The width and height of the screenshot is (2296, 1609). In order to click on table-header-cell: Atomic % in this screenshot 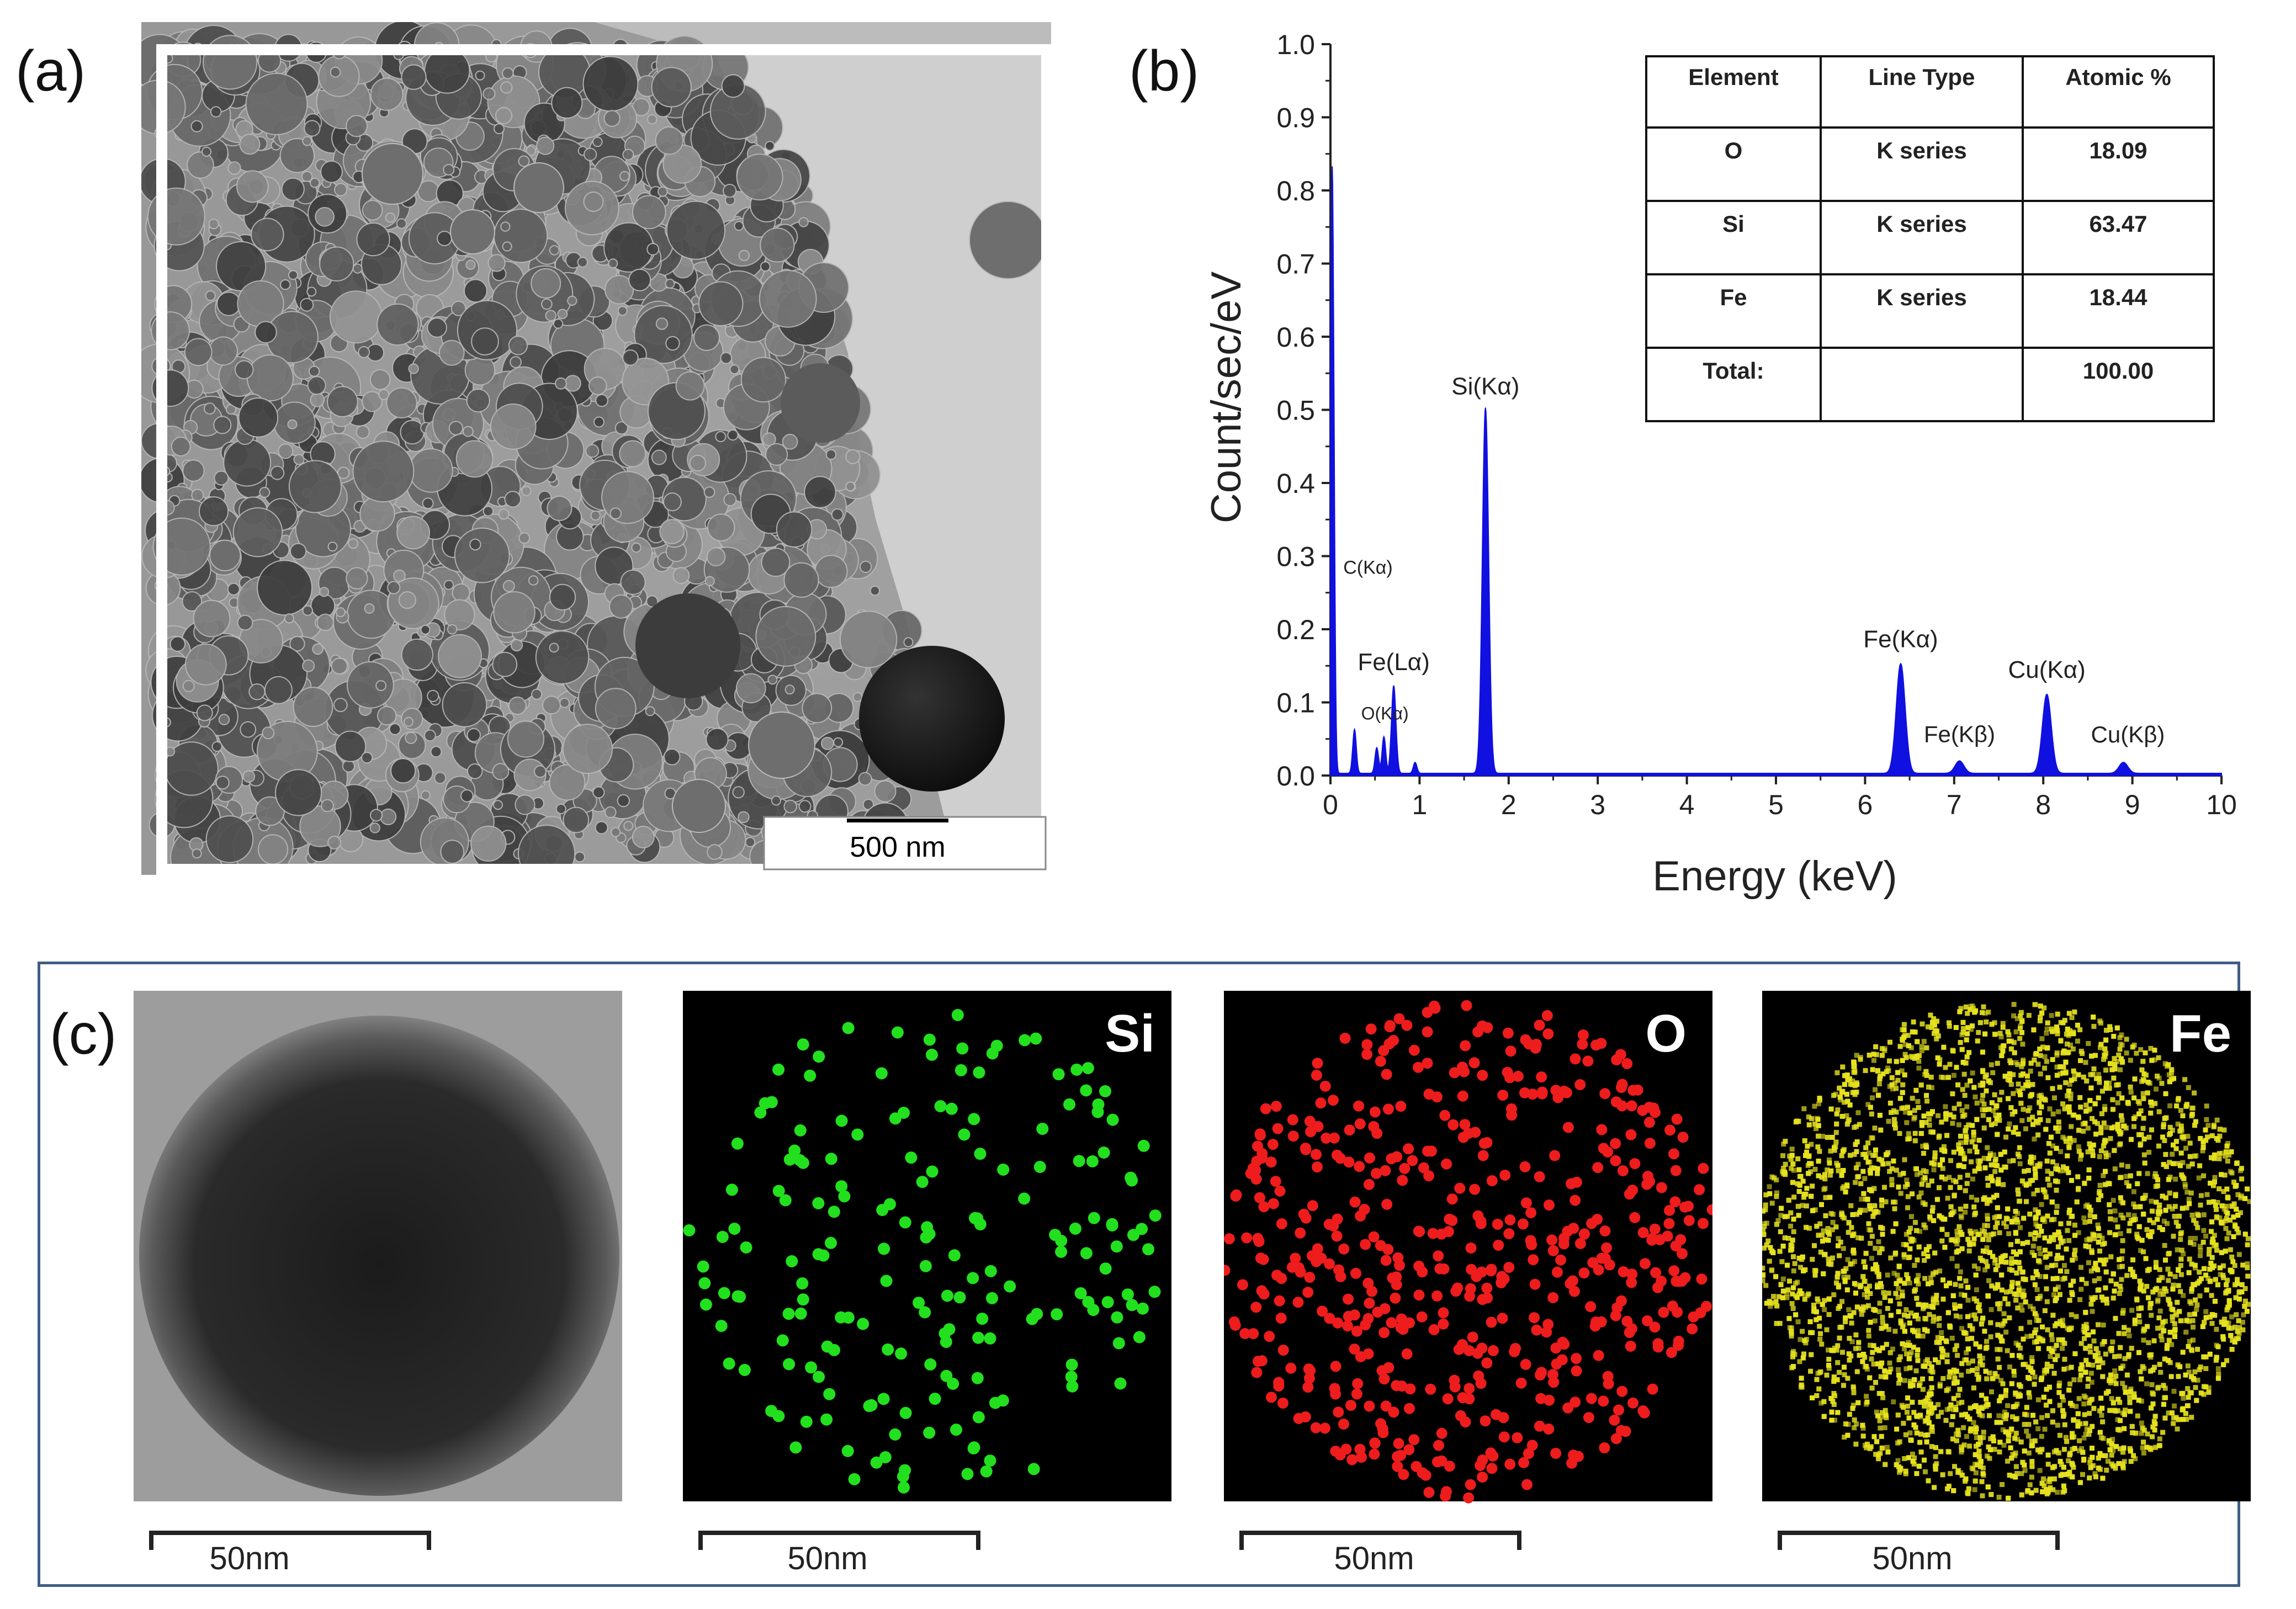, I will do `click(2118, 92)`.